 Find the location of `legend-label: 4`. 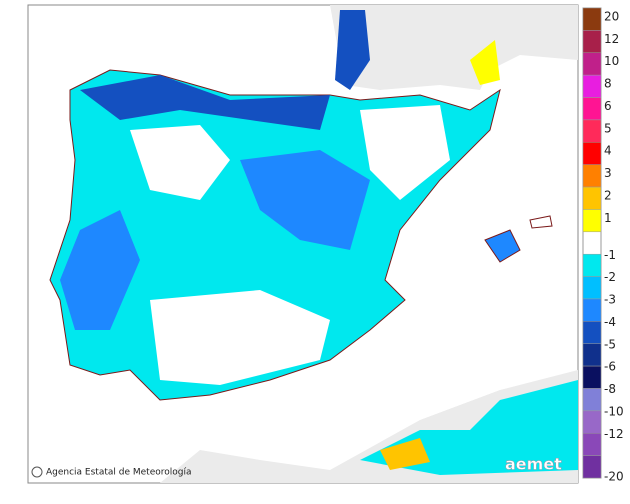

legend-label: 4 is located at coordinates (608, 151).